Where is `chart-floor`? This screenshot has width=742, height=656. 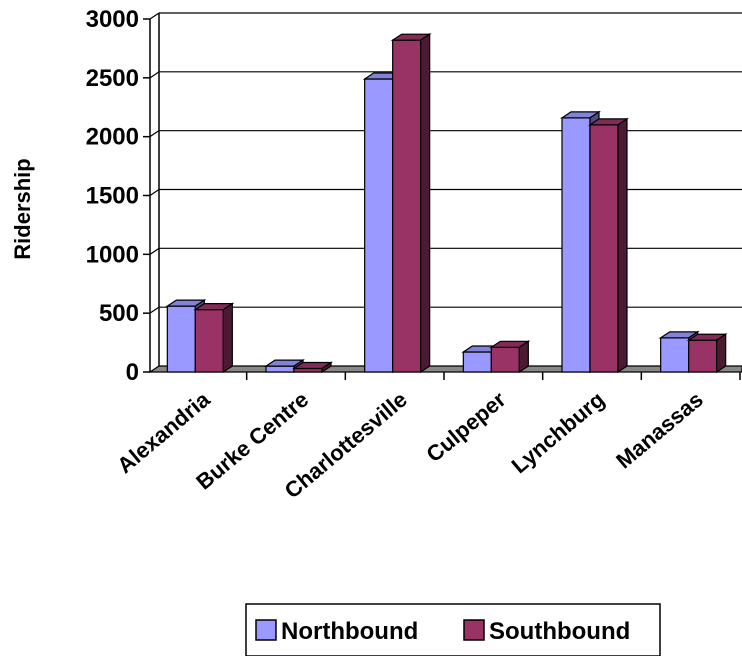 chart-floor is located at coordinates (446, 369).